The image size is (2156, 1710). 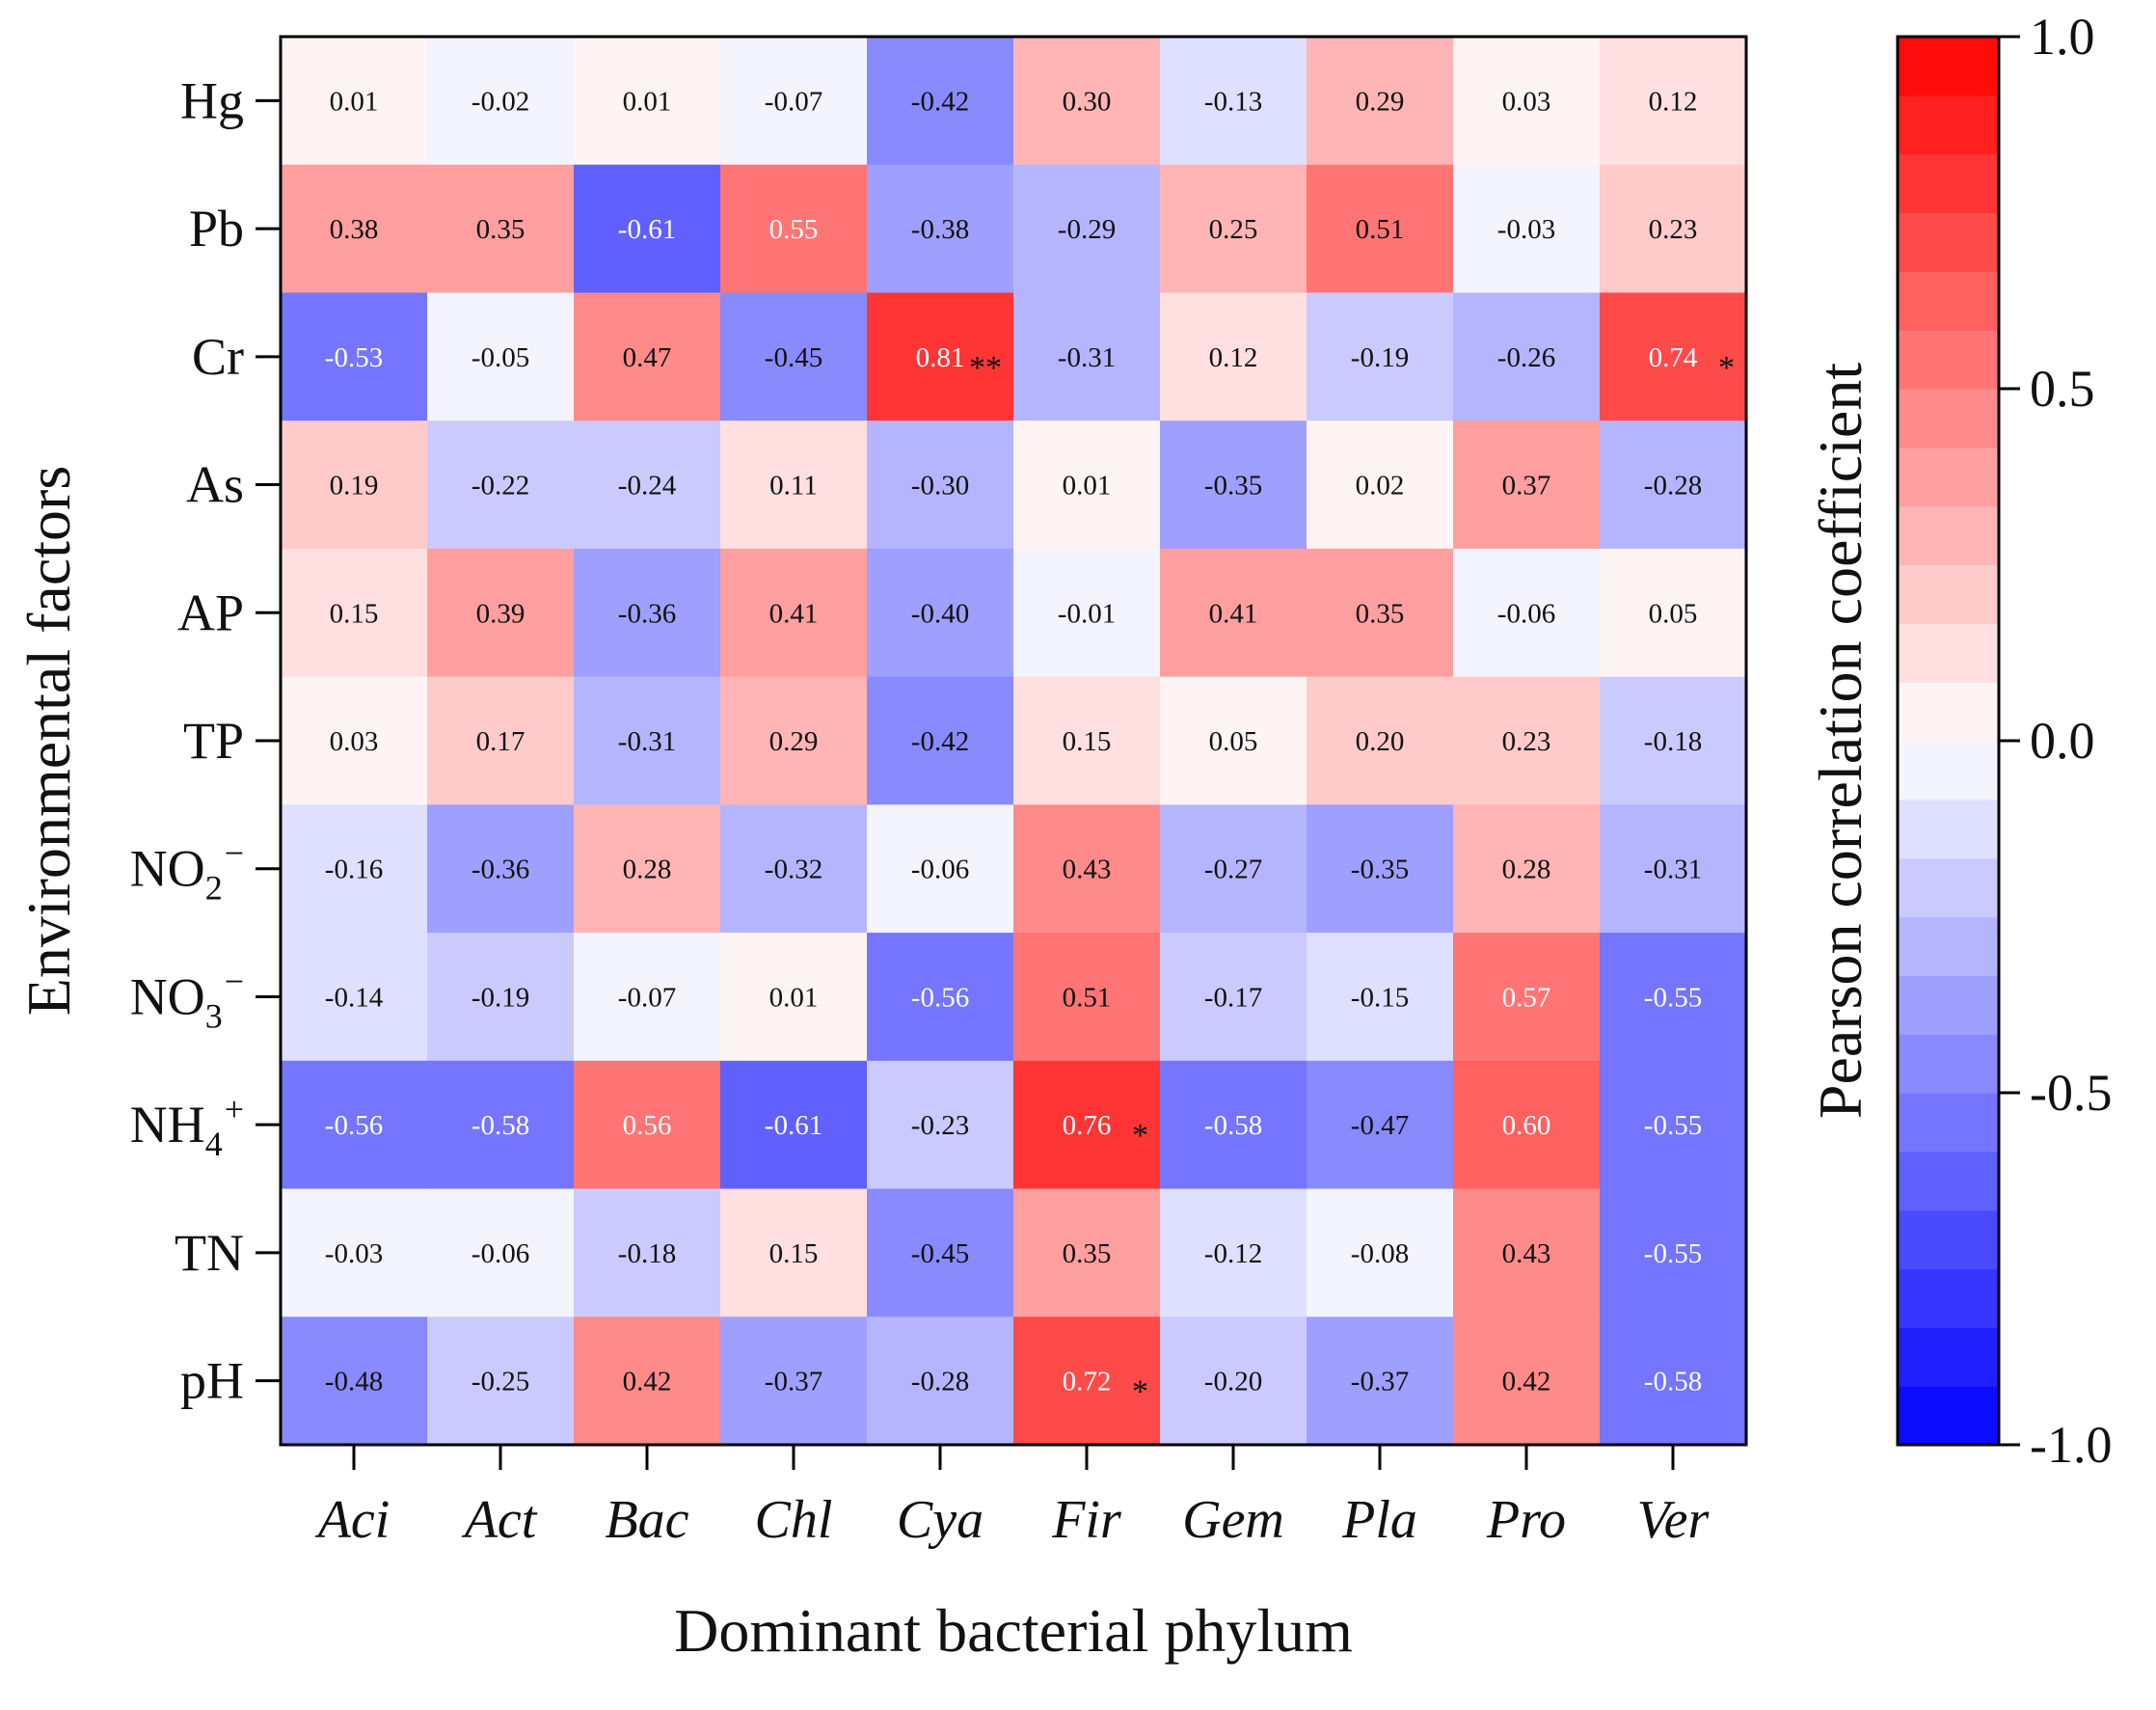 I want to click on cell-value-label: 0.72, so click(x=1087, y=1382).